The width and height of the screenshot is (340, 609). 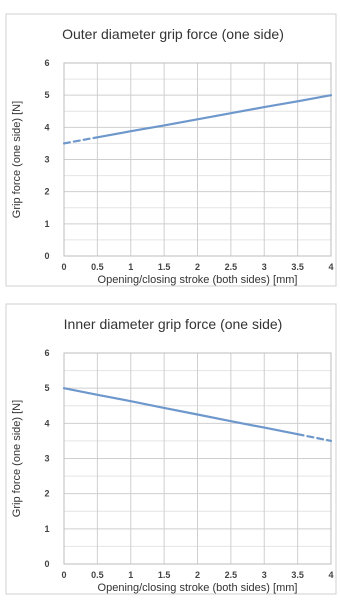 What do you see at coordinates (173, 324) in the screenshot?
I see `chart-title: Inner diameter grip force (one side)` at bounding box center [173, 324].